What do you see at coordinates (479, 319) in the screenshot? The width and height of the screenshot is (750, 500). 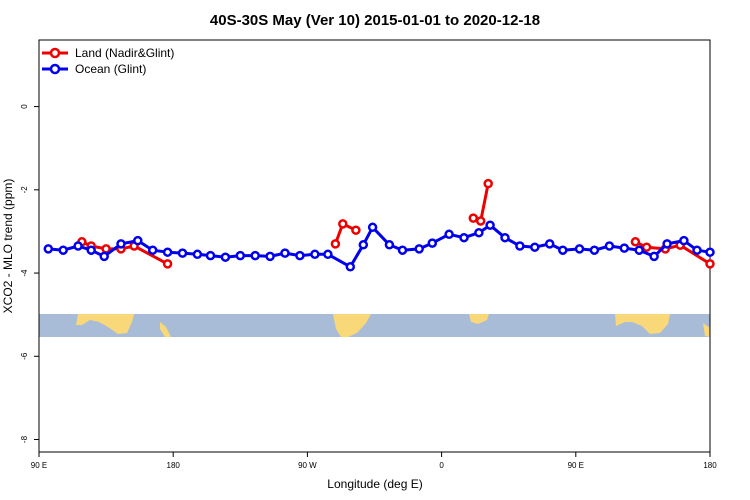 I see `africa-land` at bounding box center [479, 319].